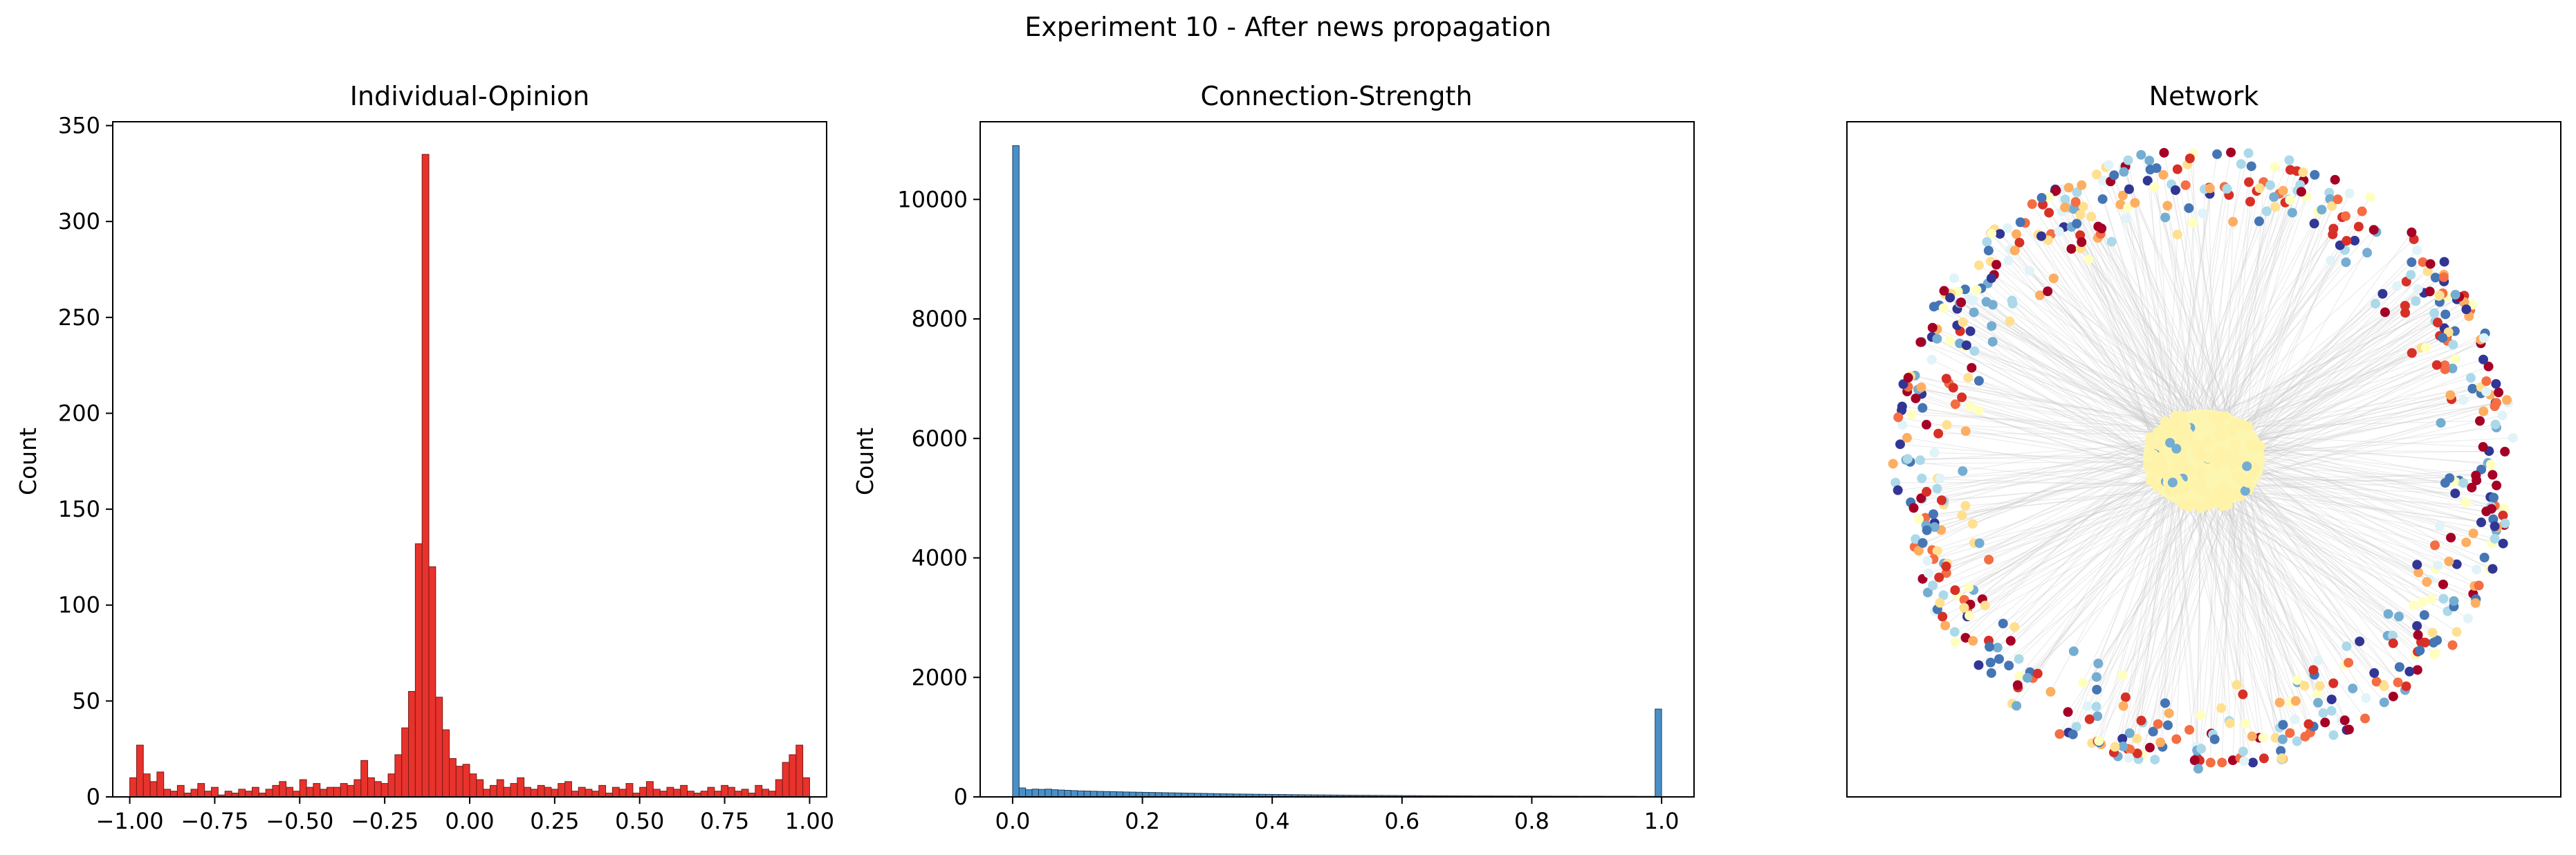 This screenshot has height=855, width=2576. Describe the element at coordinates (639, 821) in the screenshot. I see `x-tick-label: 0.50` at that location.